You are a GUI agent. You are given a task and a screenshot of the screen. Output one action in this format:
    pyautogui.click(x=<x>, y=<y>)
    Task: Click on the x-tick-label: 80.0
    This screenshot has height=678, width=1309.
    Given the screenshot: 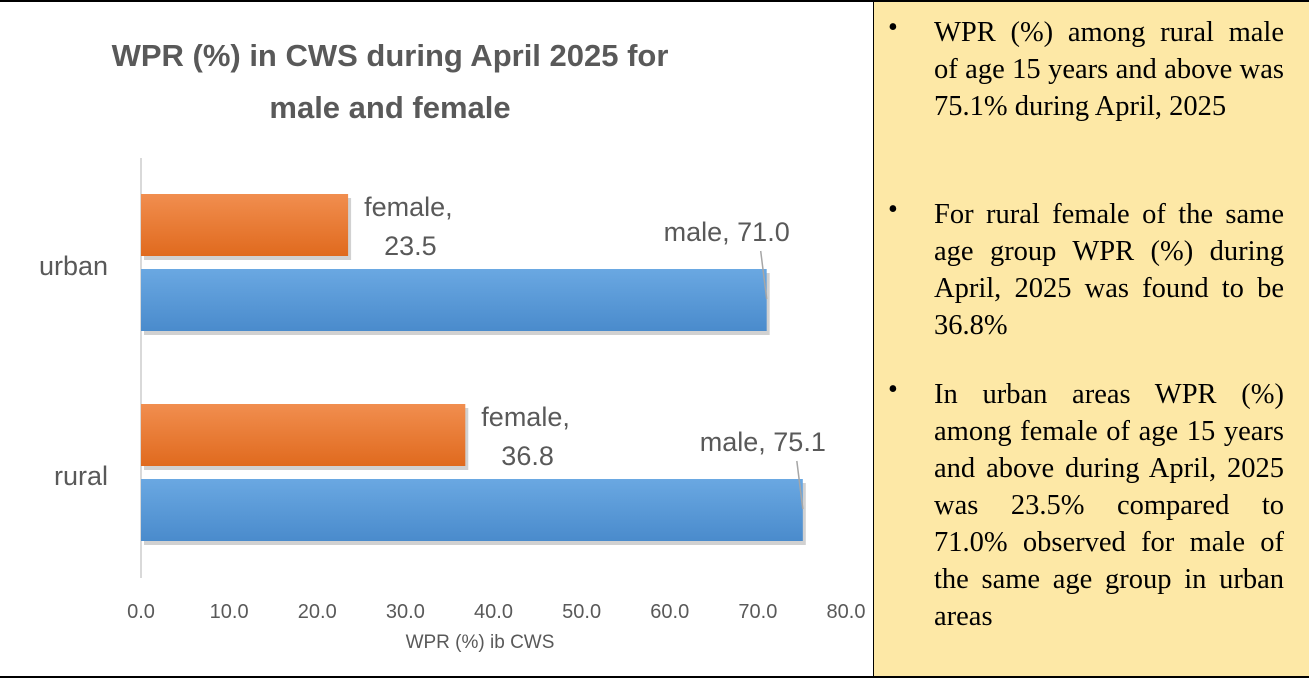 What is the action you would take?
    pyautogui.click(x=846, y=612)
    